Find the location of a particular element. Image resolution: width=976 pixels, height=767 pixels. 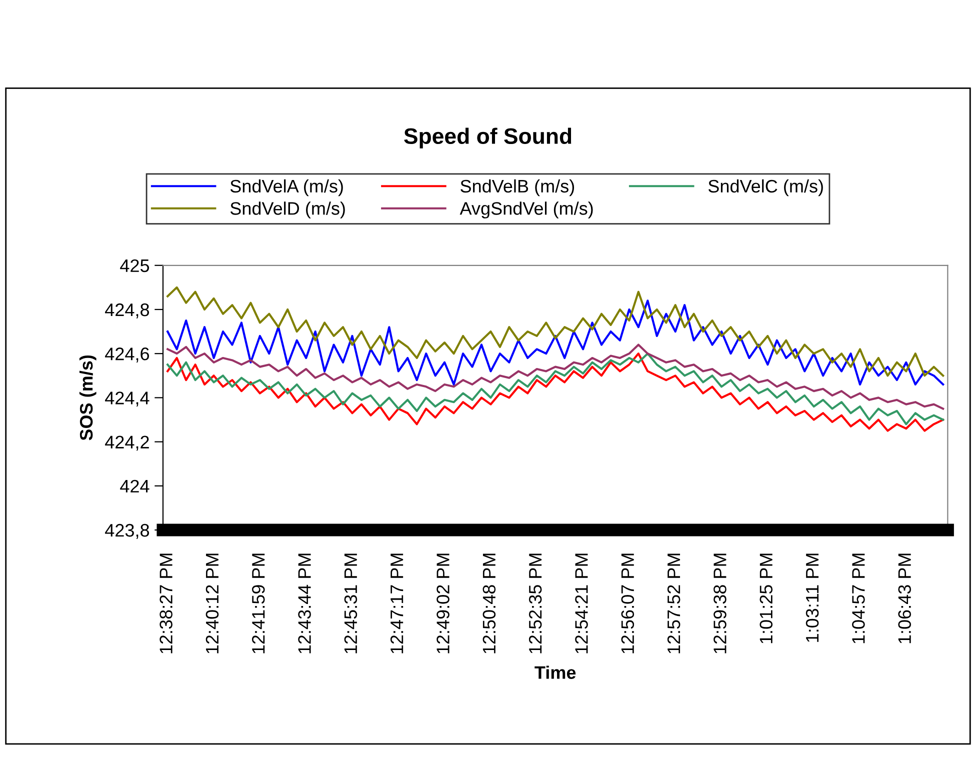

y-tick-label: 425 is located at coordinates (135, 265).